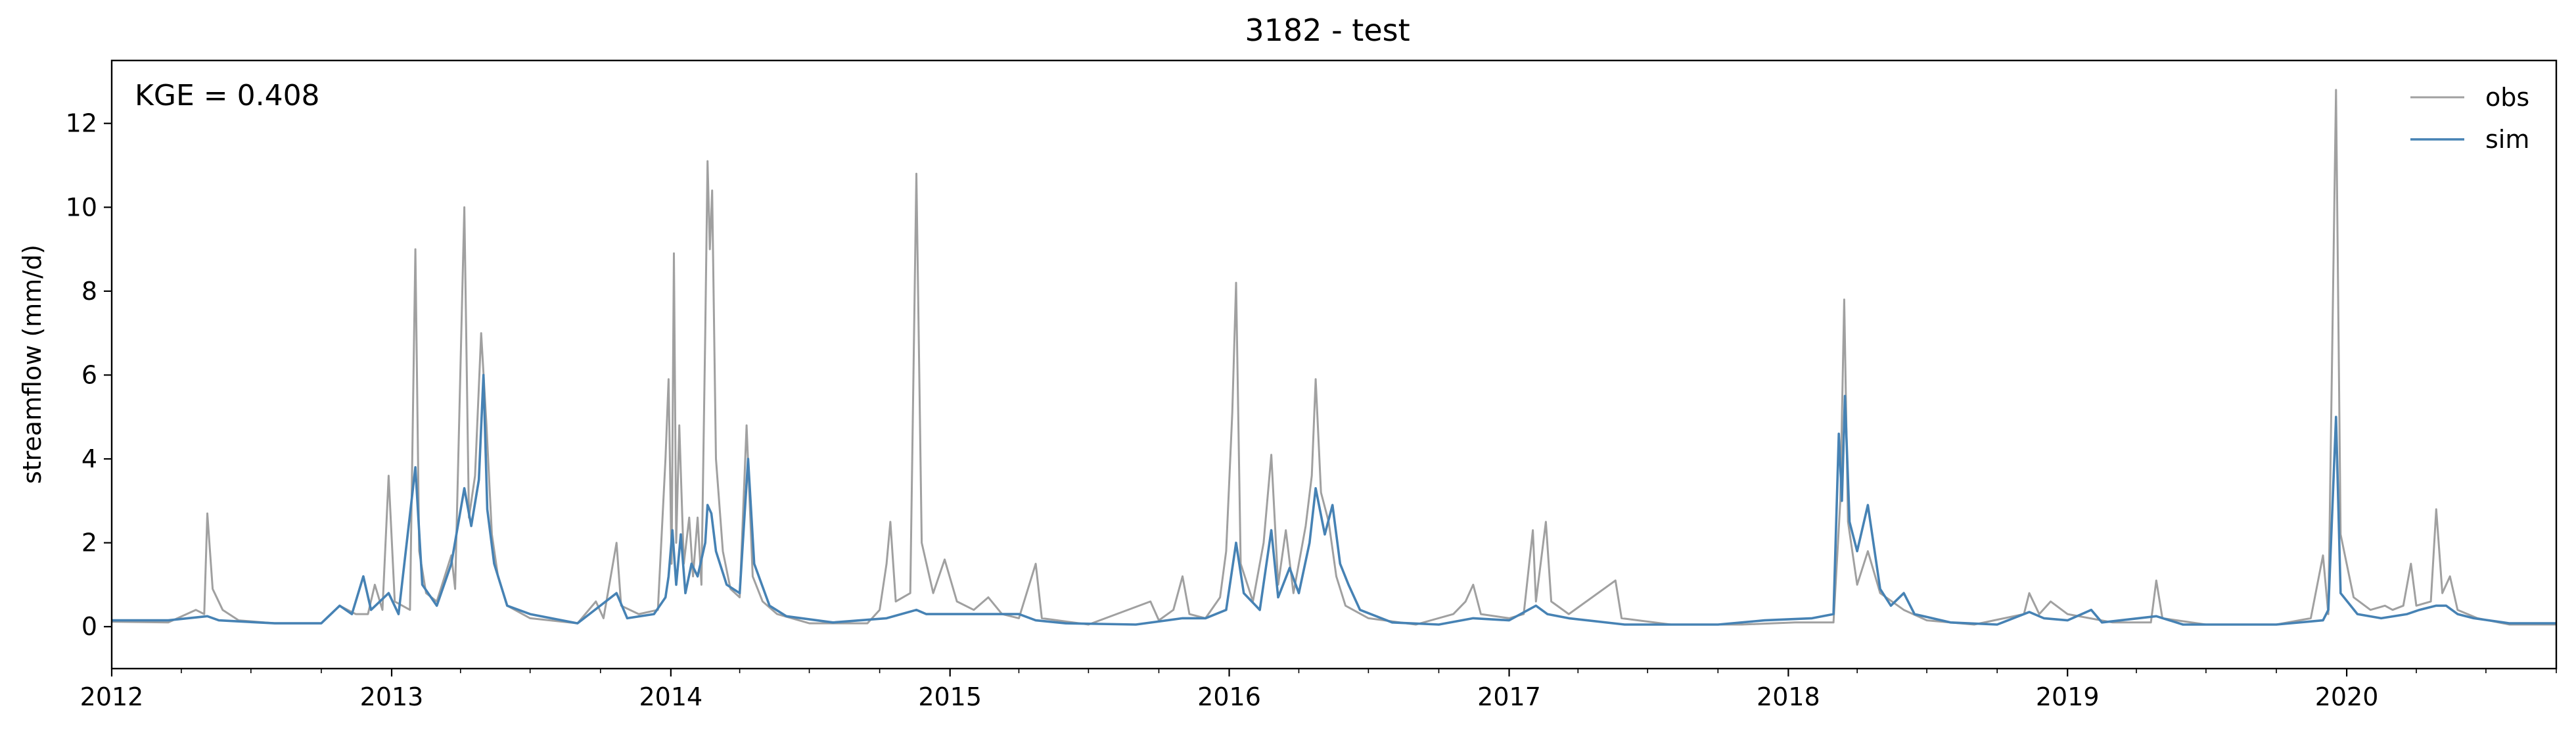 The width and height of the screenshot is (2576, 735). I want to click on x-tick-label: 2016, so click(1229, 696).